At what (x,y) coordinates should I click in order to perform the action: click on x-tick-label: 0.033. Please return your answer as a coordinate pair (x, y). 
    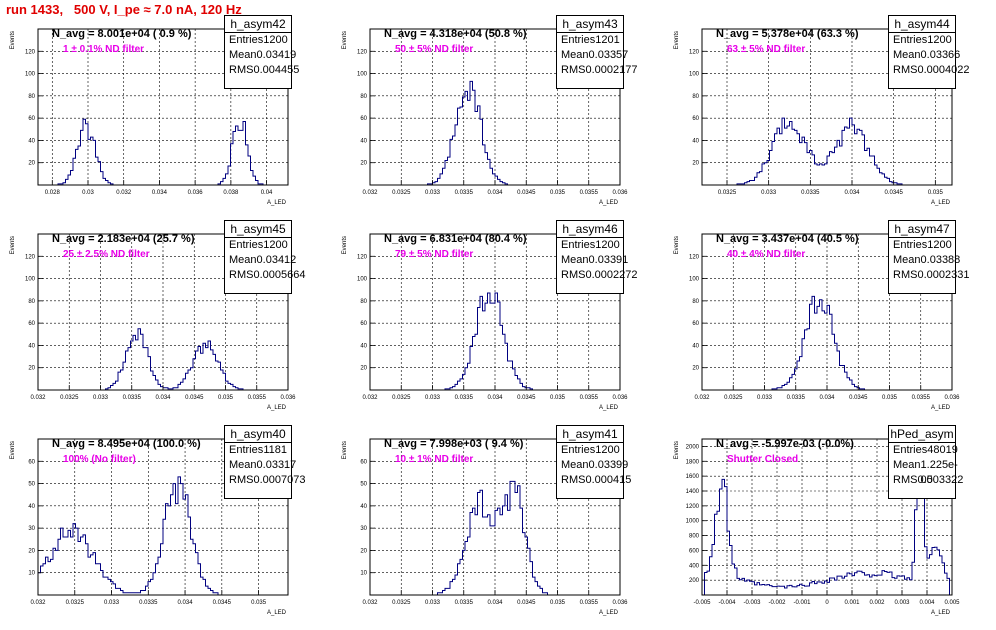
    Looking at the image, I should click on (112, 603).